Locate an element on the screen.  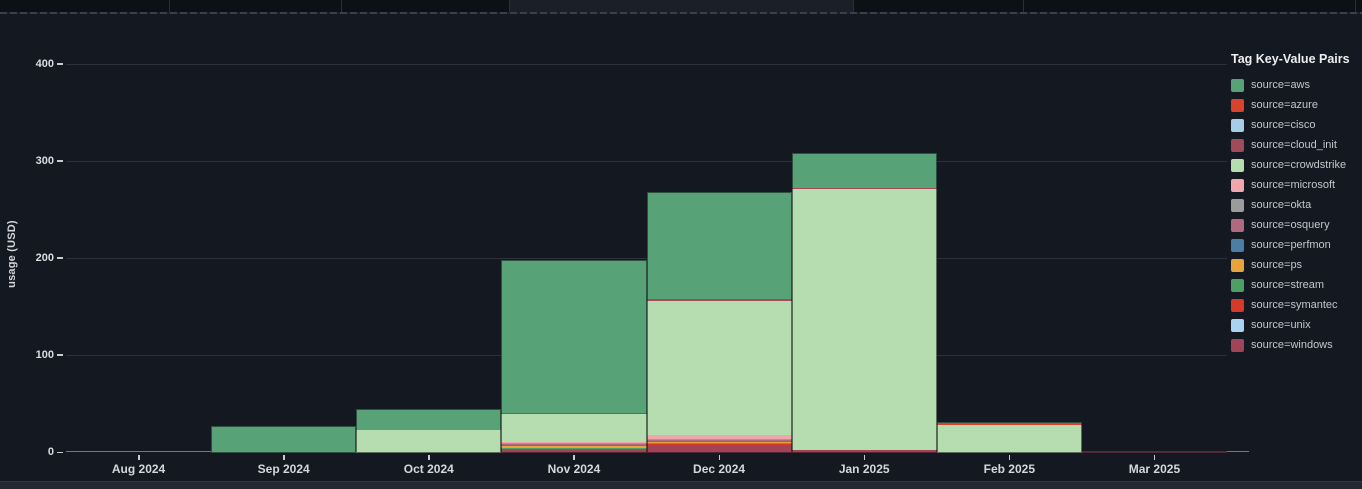
table-strip-highlight is located at coordinates (681, 6).